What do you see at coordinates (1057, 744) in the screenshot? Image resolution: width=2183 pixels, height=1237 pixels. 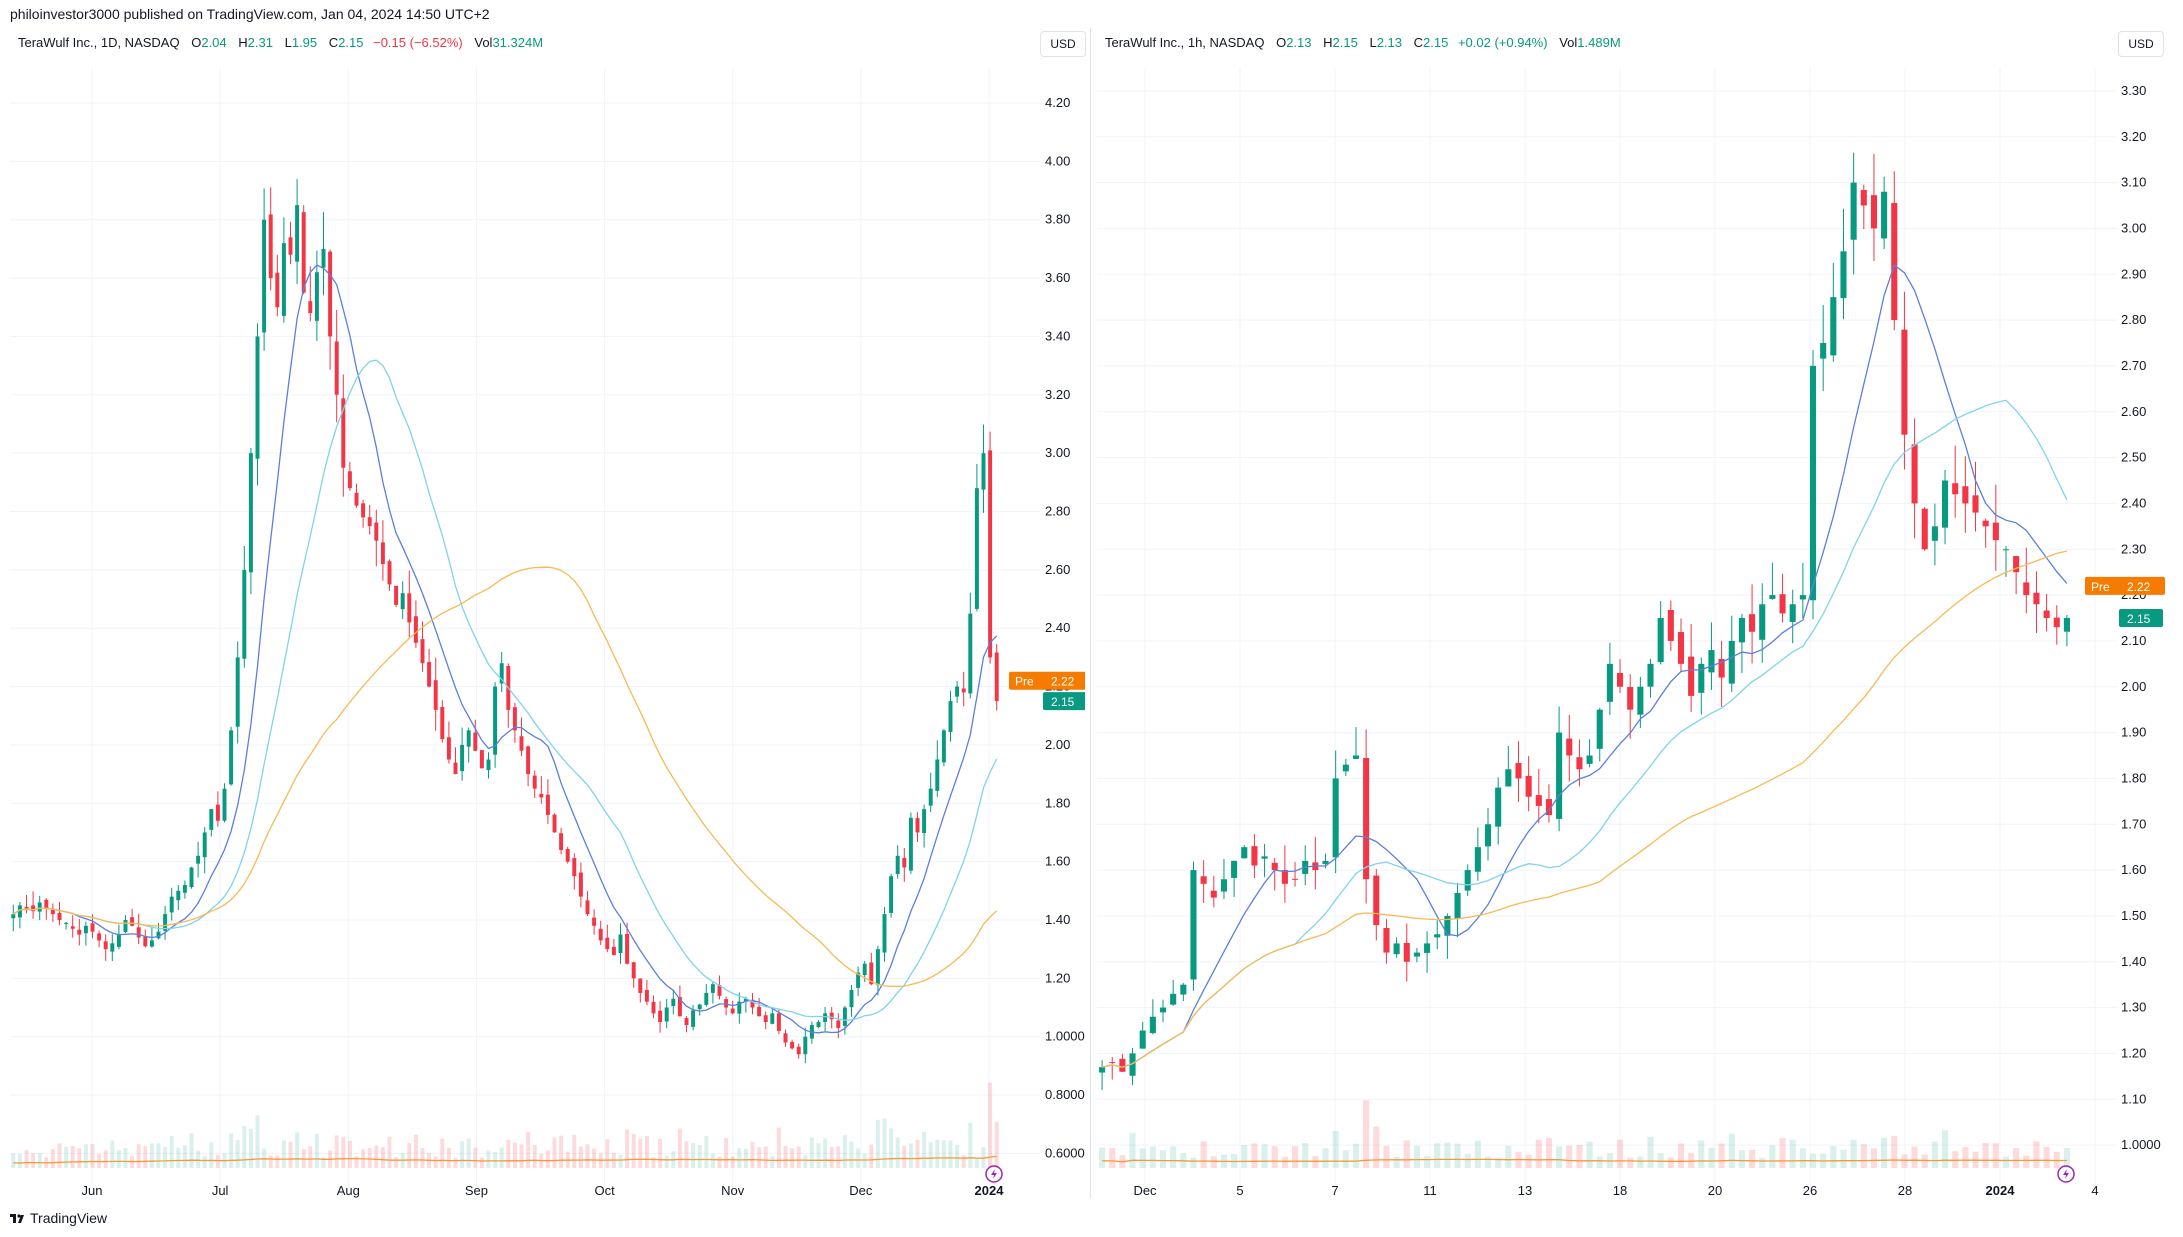 I see `price-tick-label: 2.00` at bounding box center [1057, 744].